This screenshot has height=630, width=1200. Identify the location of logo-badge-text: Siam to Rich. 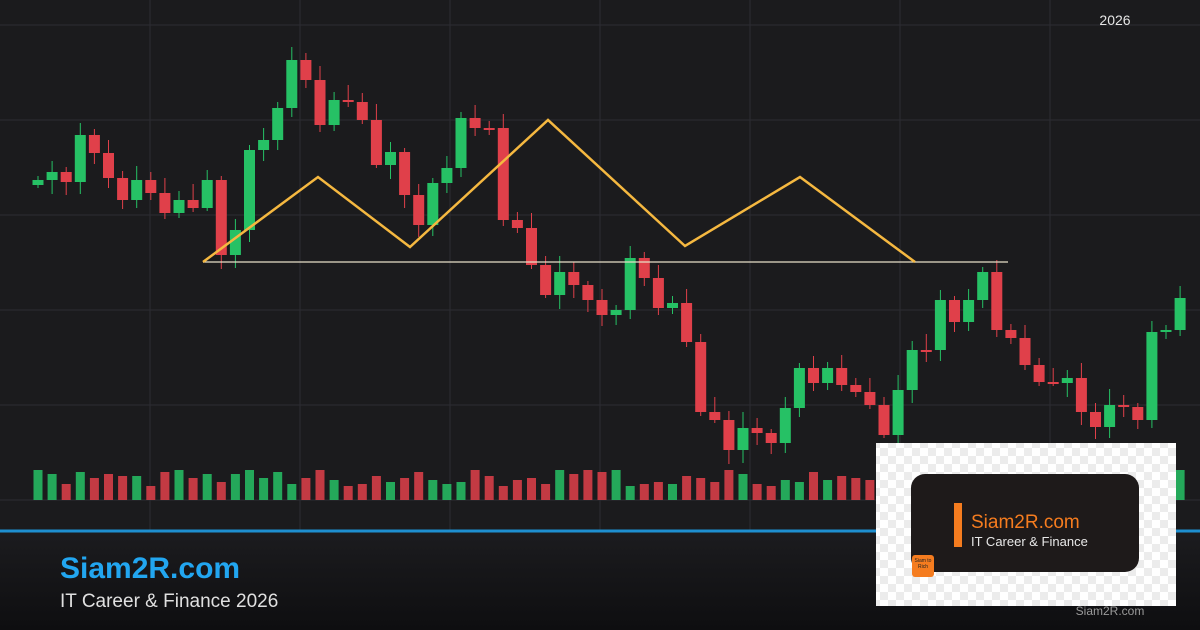
(923, 564).